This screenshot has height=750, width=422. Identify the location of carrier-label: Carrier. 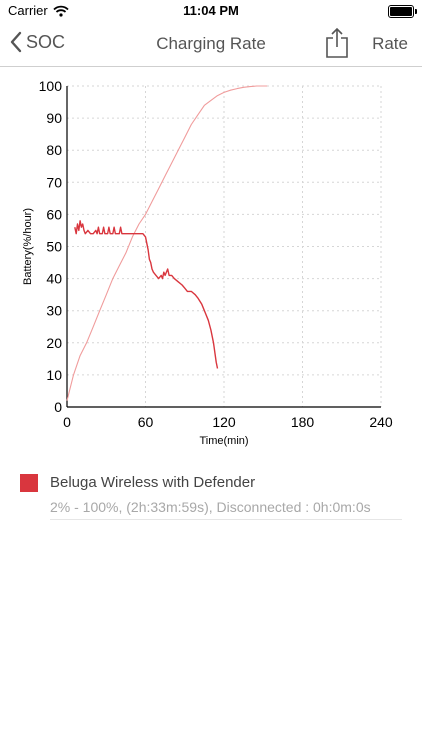
(28, 10).